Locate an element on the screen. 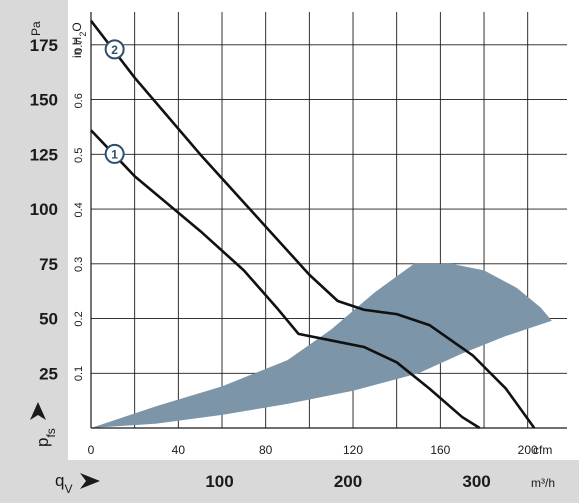 The width and height of the screenshot is (579, 503). y-tick-label-inh2o: 0.6 is located at coordinates (79, 100).